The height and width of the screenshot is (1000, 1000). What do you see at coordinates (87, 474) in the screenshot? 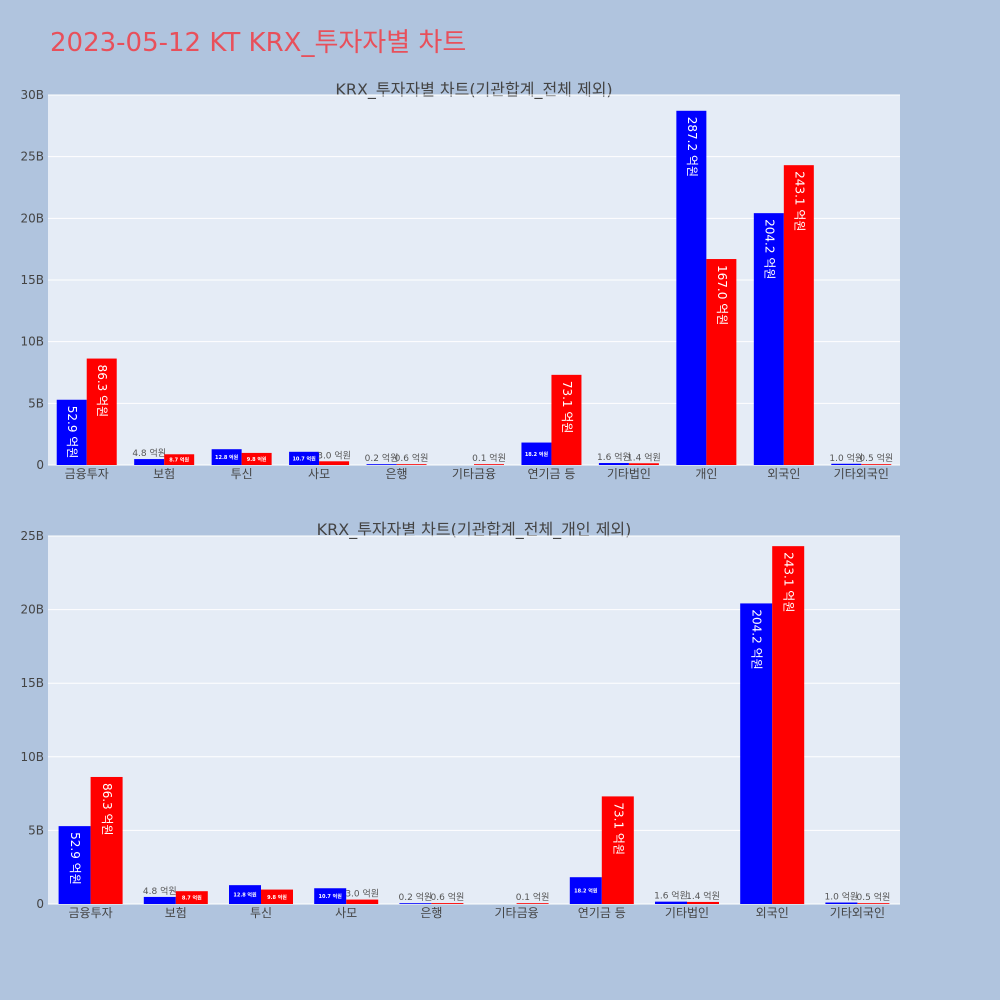
I see `x-tick-label: 금융투자` at bounding box center [87, 474].